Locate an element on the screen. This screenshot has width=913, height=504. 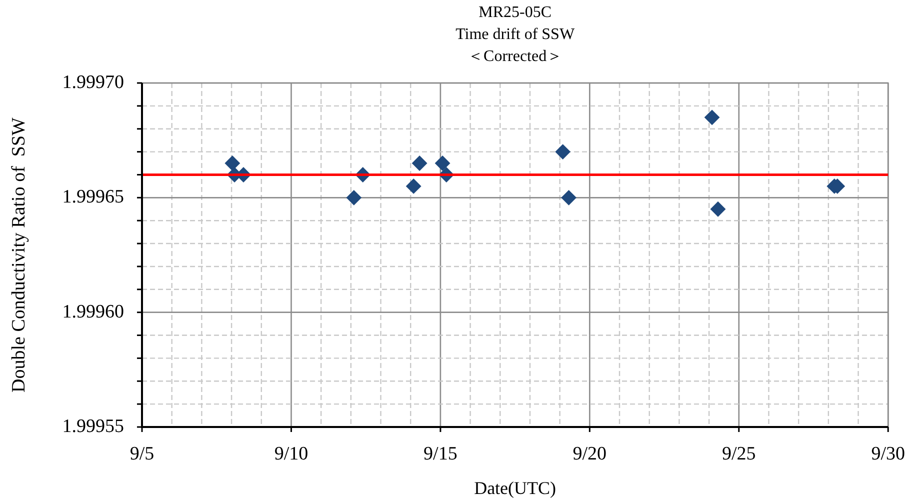
y-axis-title: Double Conductivity Ratio of SSW is located at coordinates (19, 254).